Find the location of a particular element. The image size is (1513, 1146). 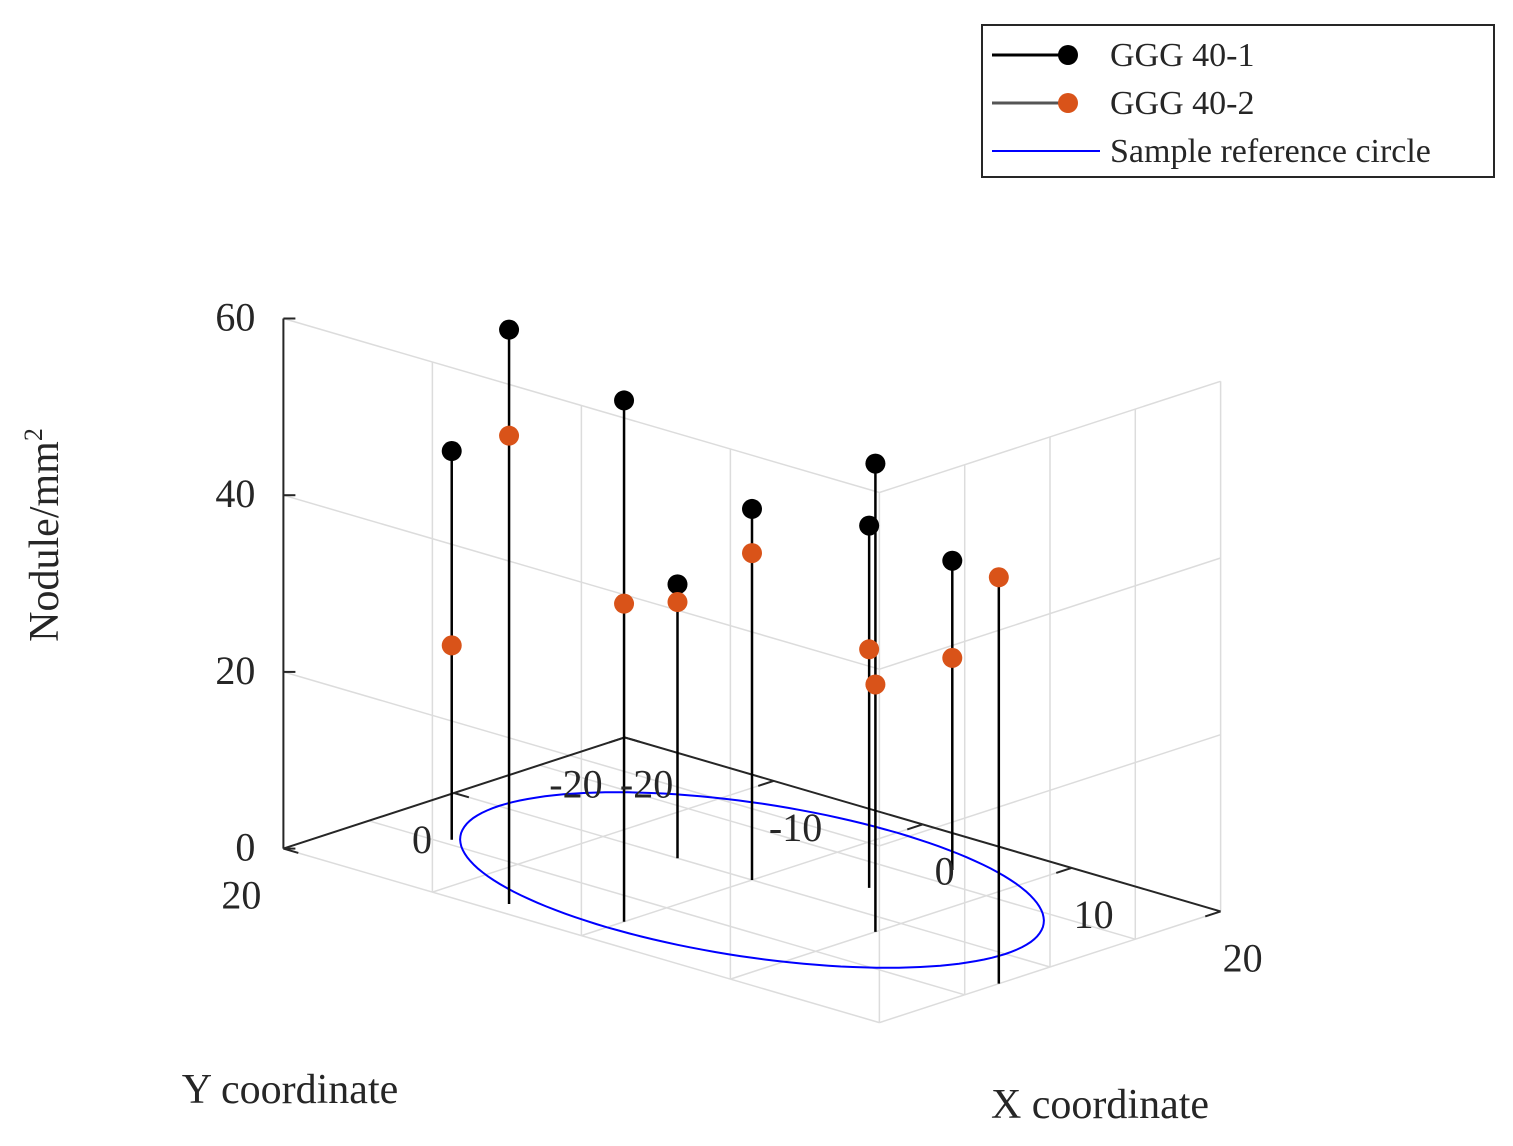

reference-circle is located at coordinates (752, 880).